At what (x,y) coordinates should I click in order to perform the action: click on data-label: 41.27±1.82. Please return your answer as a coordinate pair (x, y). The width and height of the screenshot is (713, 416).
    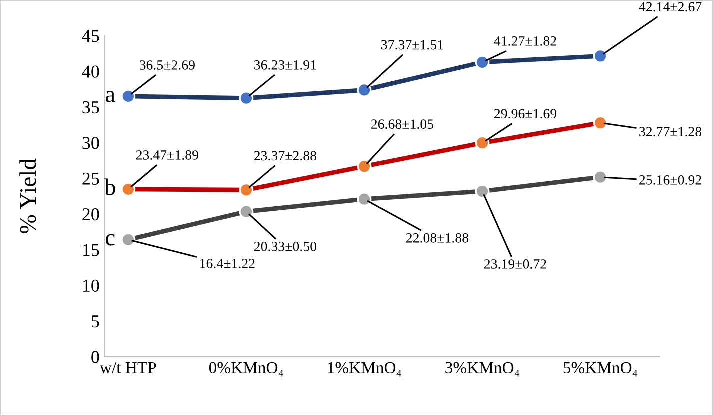
    Looking at the image, I should click on (525, 41).